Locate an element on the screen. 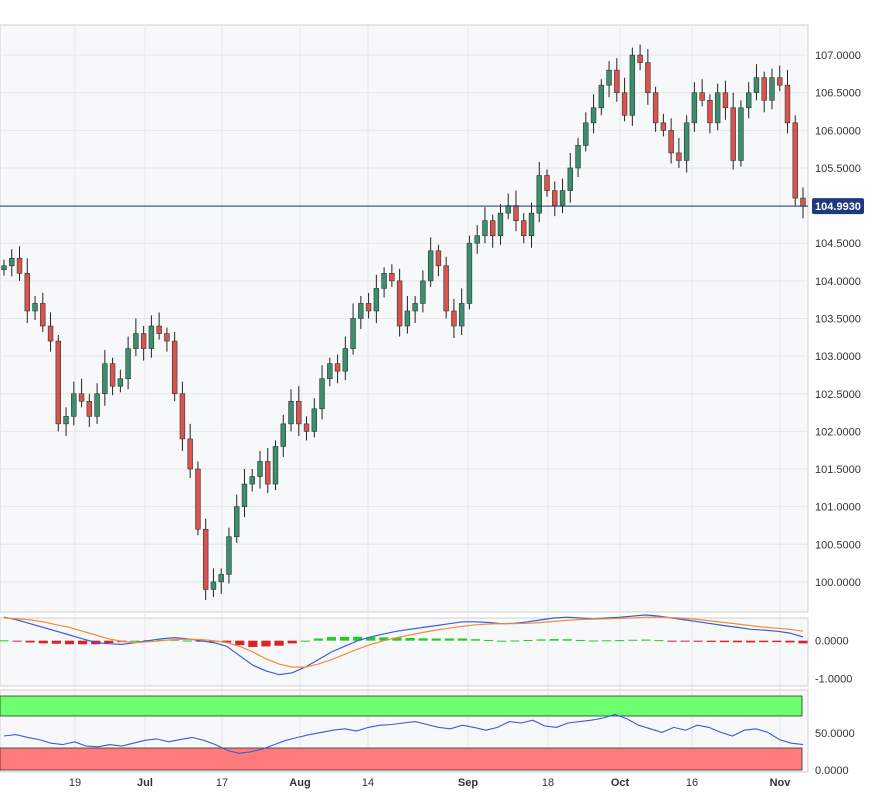  price-tick-label: 103.5000 is located at coordinates (838, 320).